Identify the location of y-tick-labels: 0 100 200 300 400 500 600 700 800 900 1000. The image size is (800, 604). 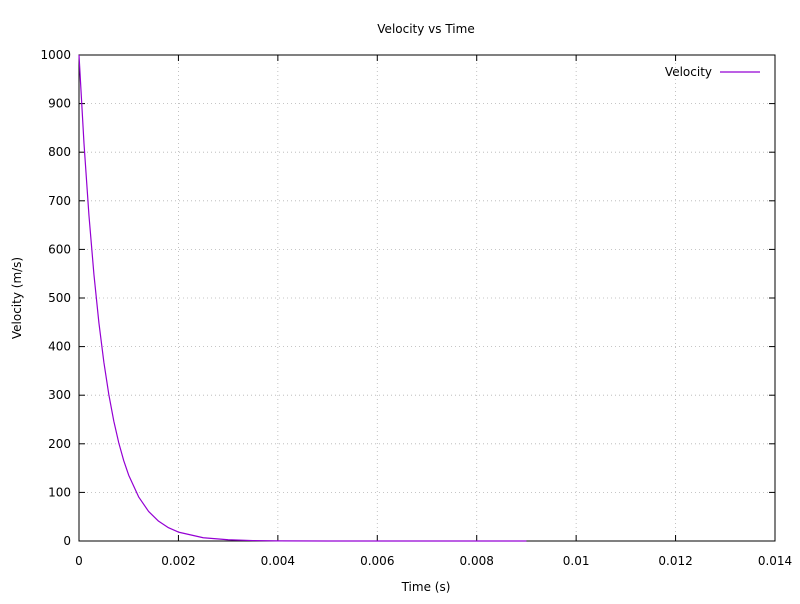
(55, 298).